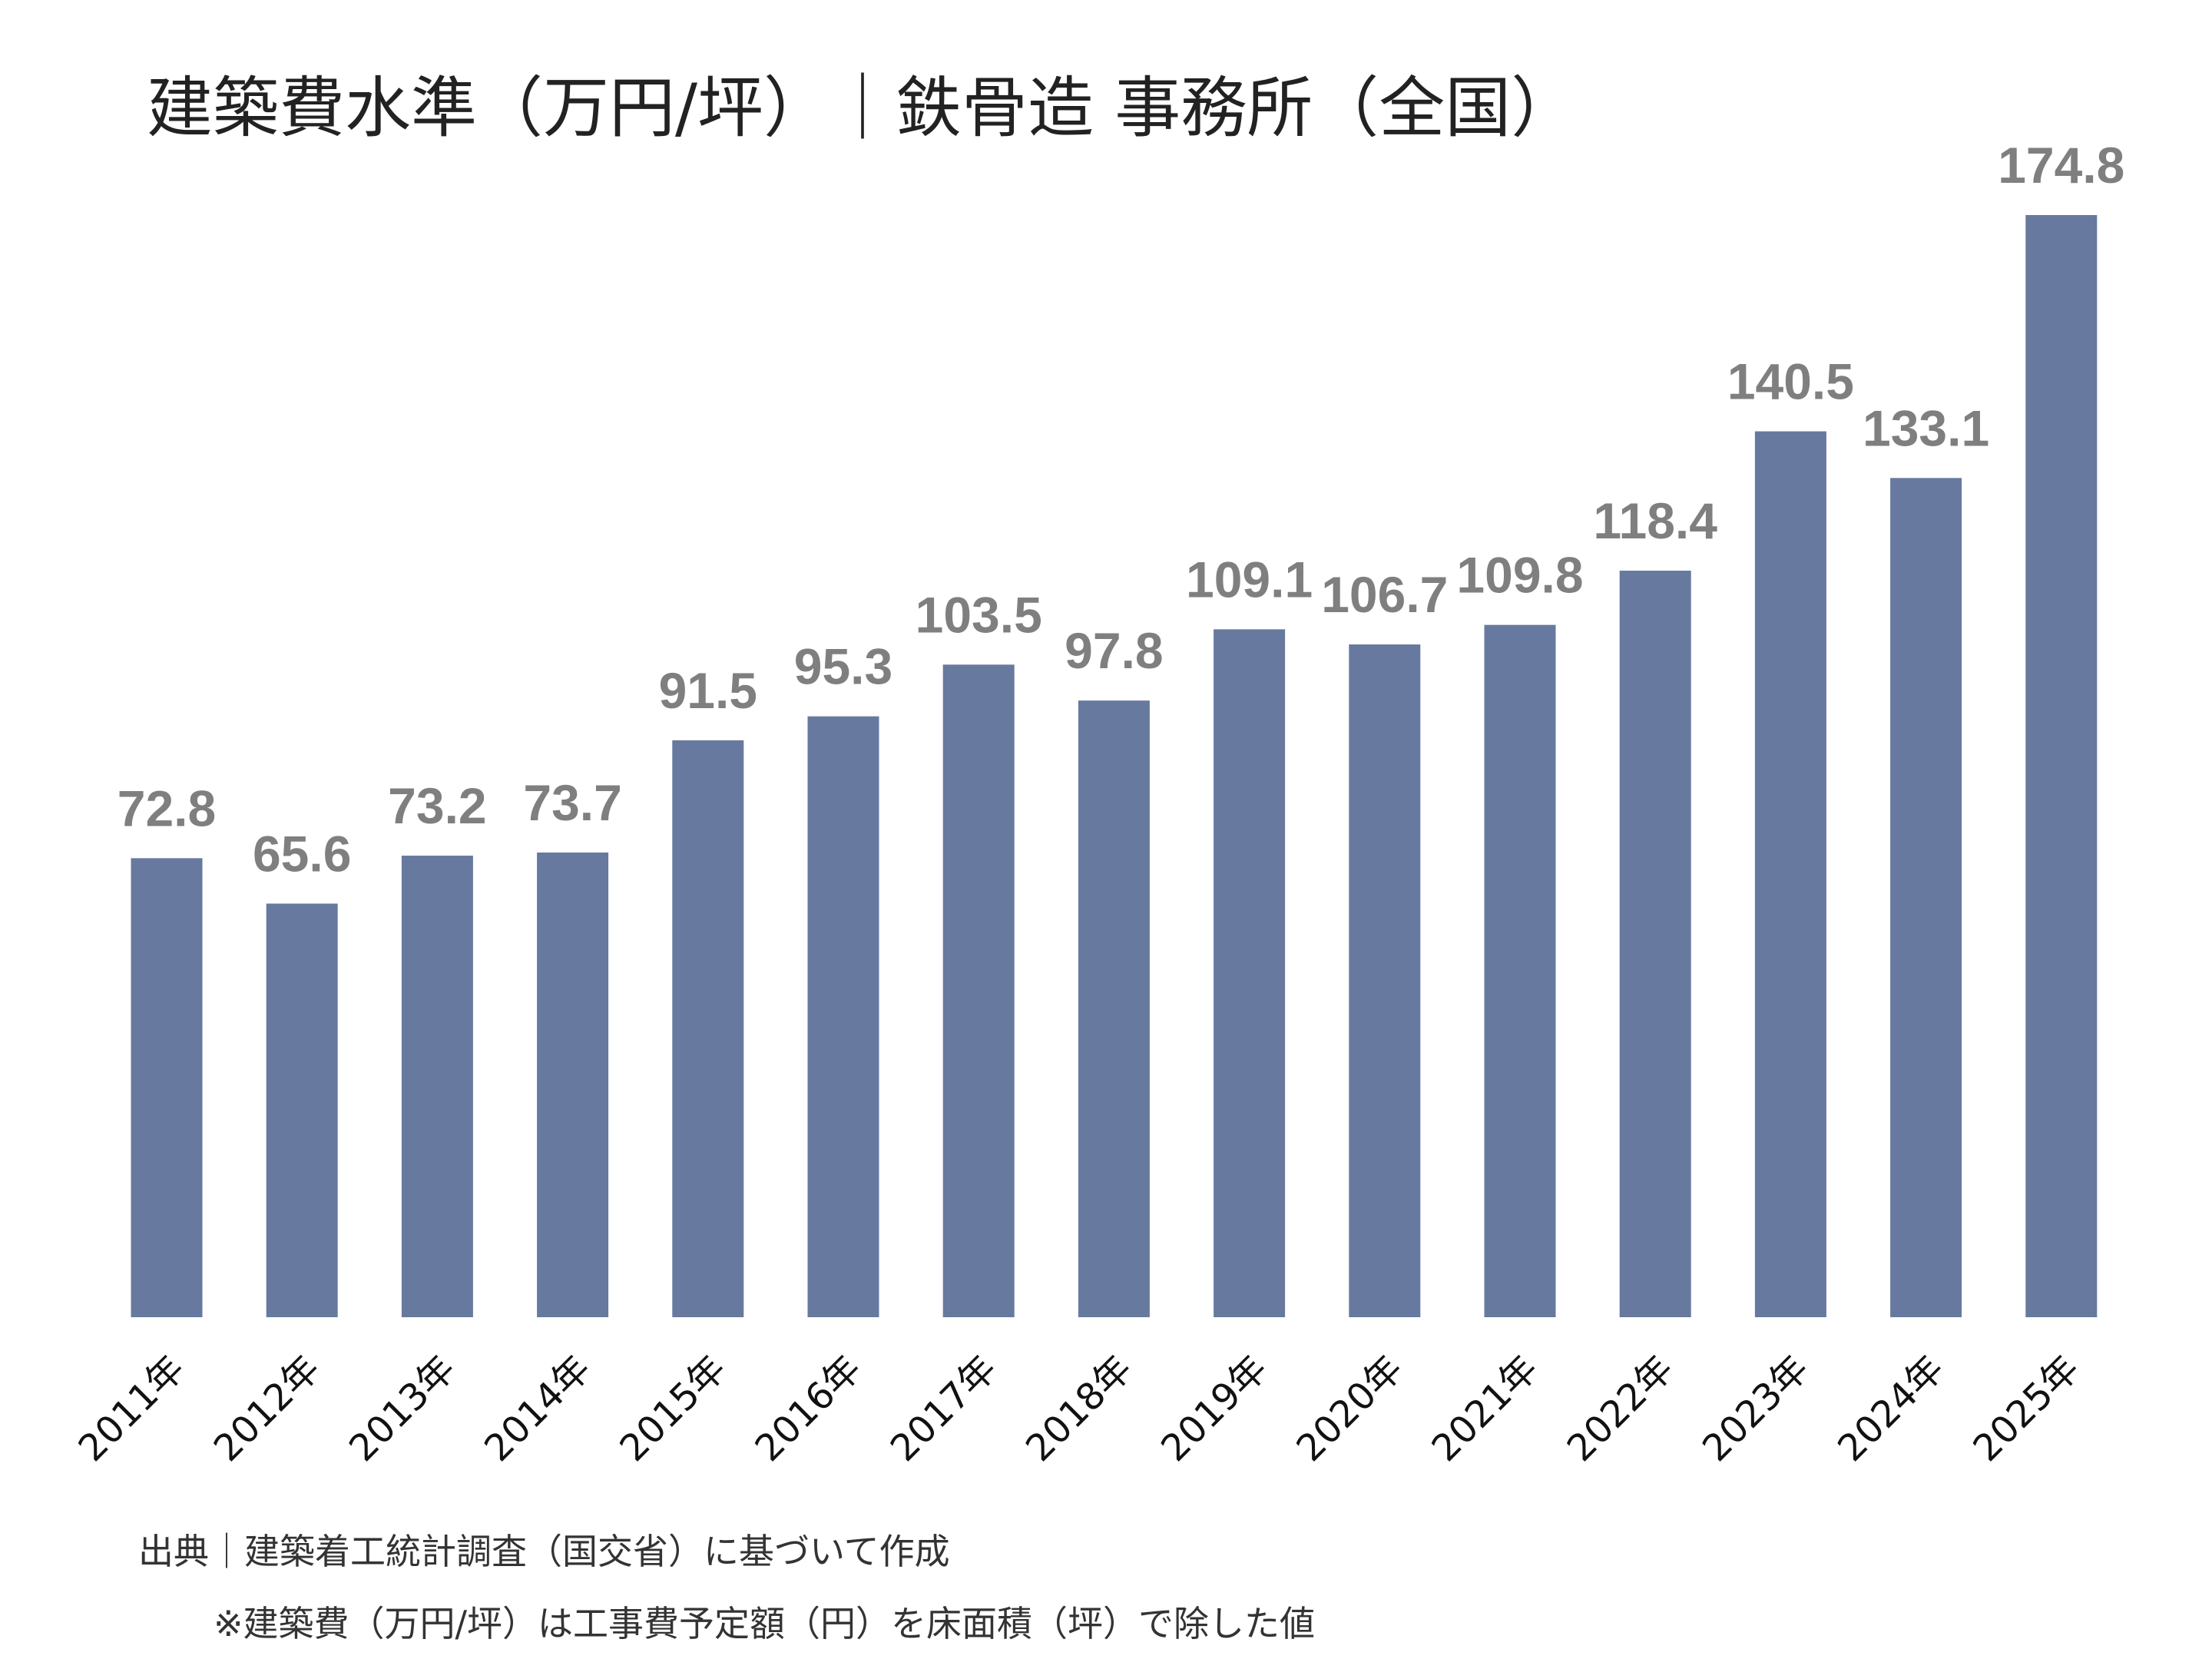 Image resolution: width=2212 pixels, height=1659 pixels. What do you see at coordinates (537, 1409) in the screenshot?
I see `x-tick-label: 2014年` at bounding box center [537, 1409].